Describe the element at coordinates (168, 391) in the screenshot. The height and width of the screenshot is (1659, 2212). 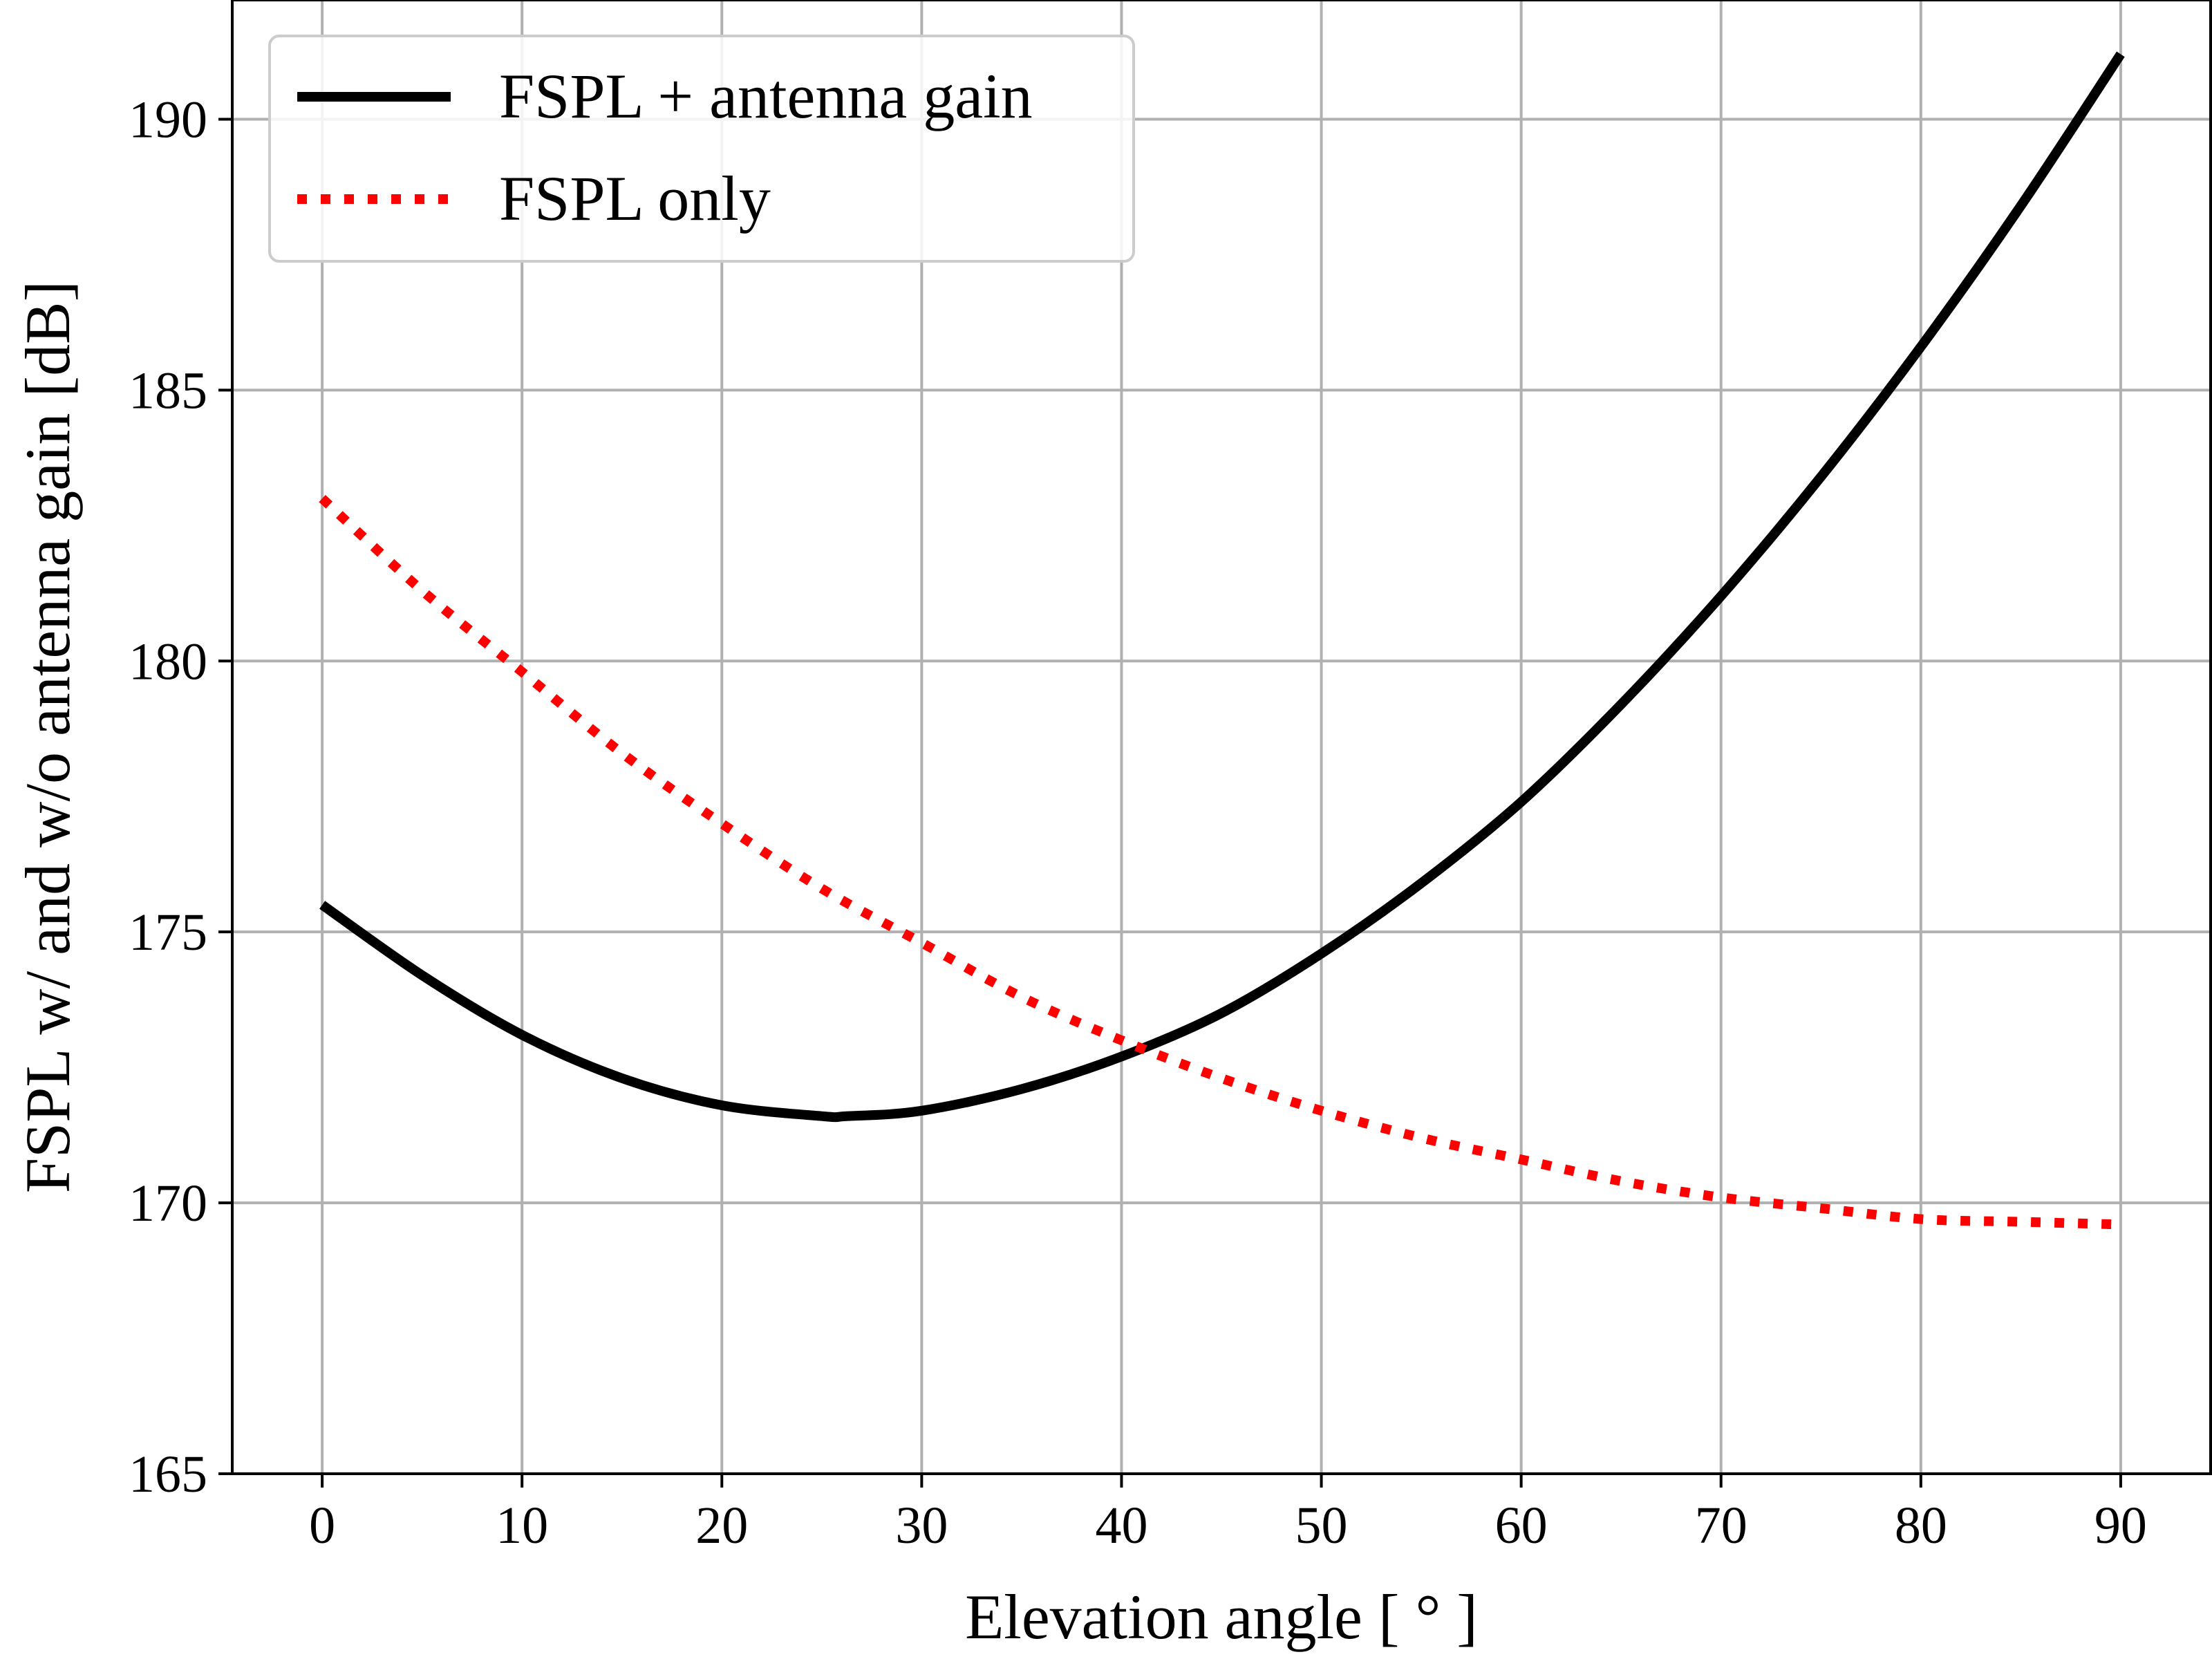
I see `y-tick-label: 185` at that location.